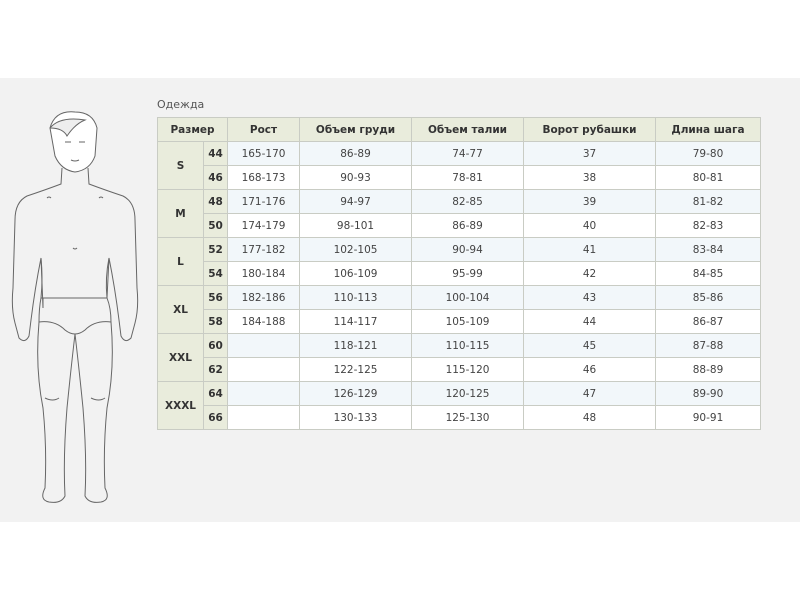  Describe the element at coordinates (708, 393) in the screenshot. I see `inseam-cell: 89-90` at that location.